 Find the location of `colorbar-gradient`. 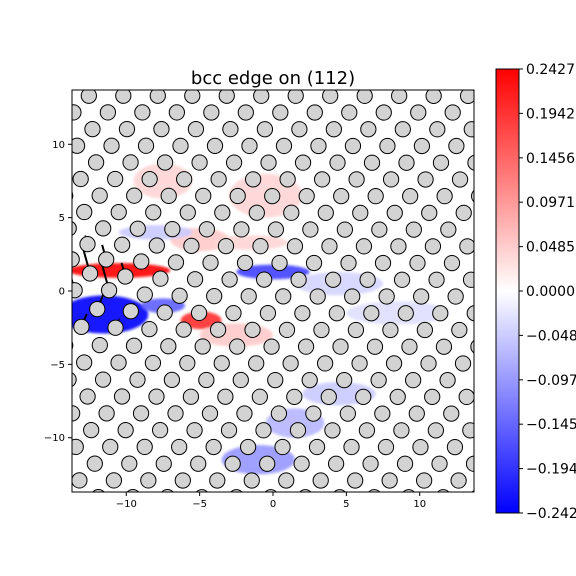

colorbar-gradient is located at coordinates (507, 291).